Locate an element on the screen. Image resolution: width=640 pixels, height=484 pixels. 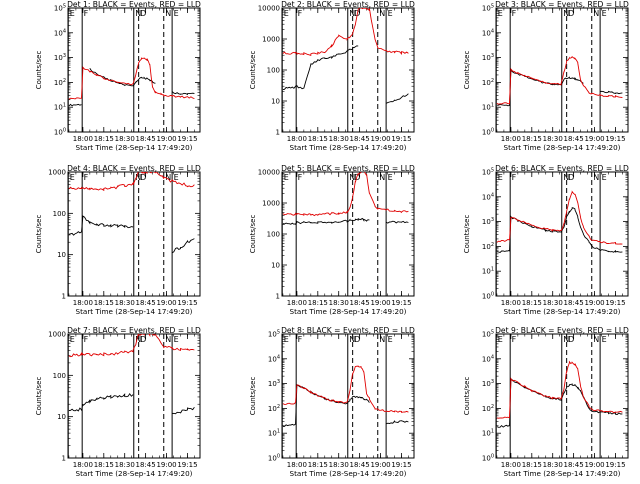
panel-title: Det 8: BLACK = Events, RED = LLD is located at coordinates (348, 330).